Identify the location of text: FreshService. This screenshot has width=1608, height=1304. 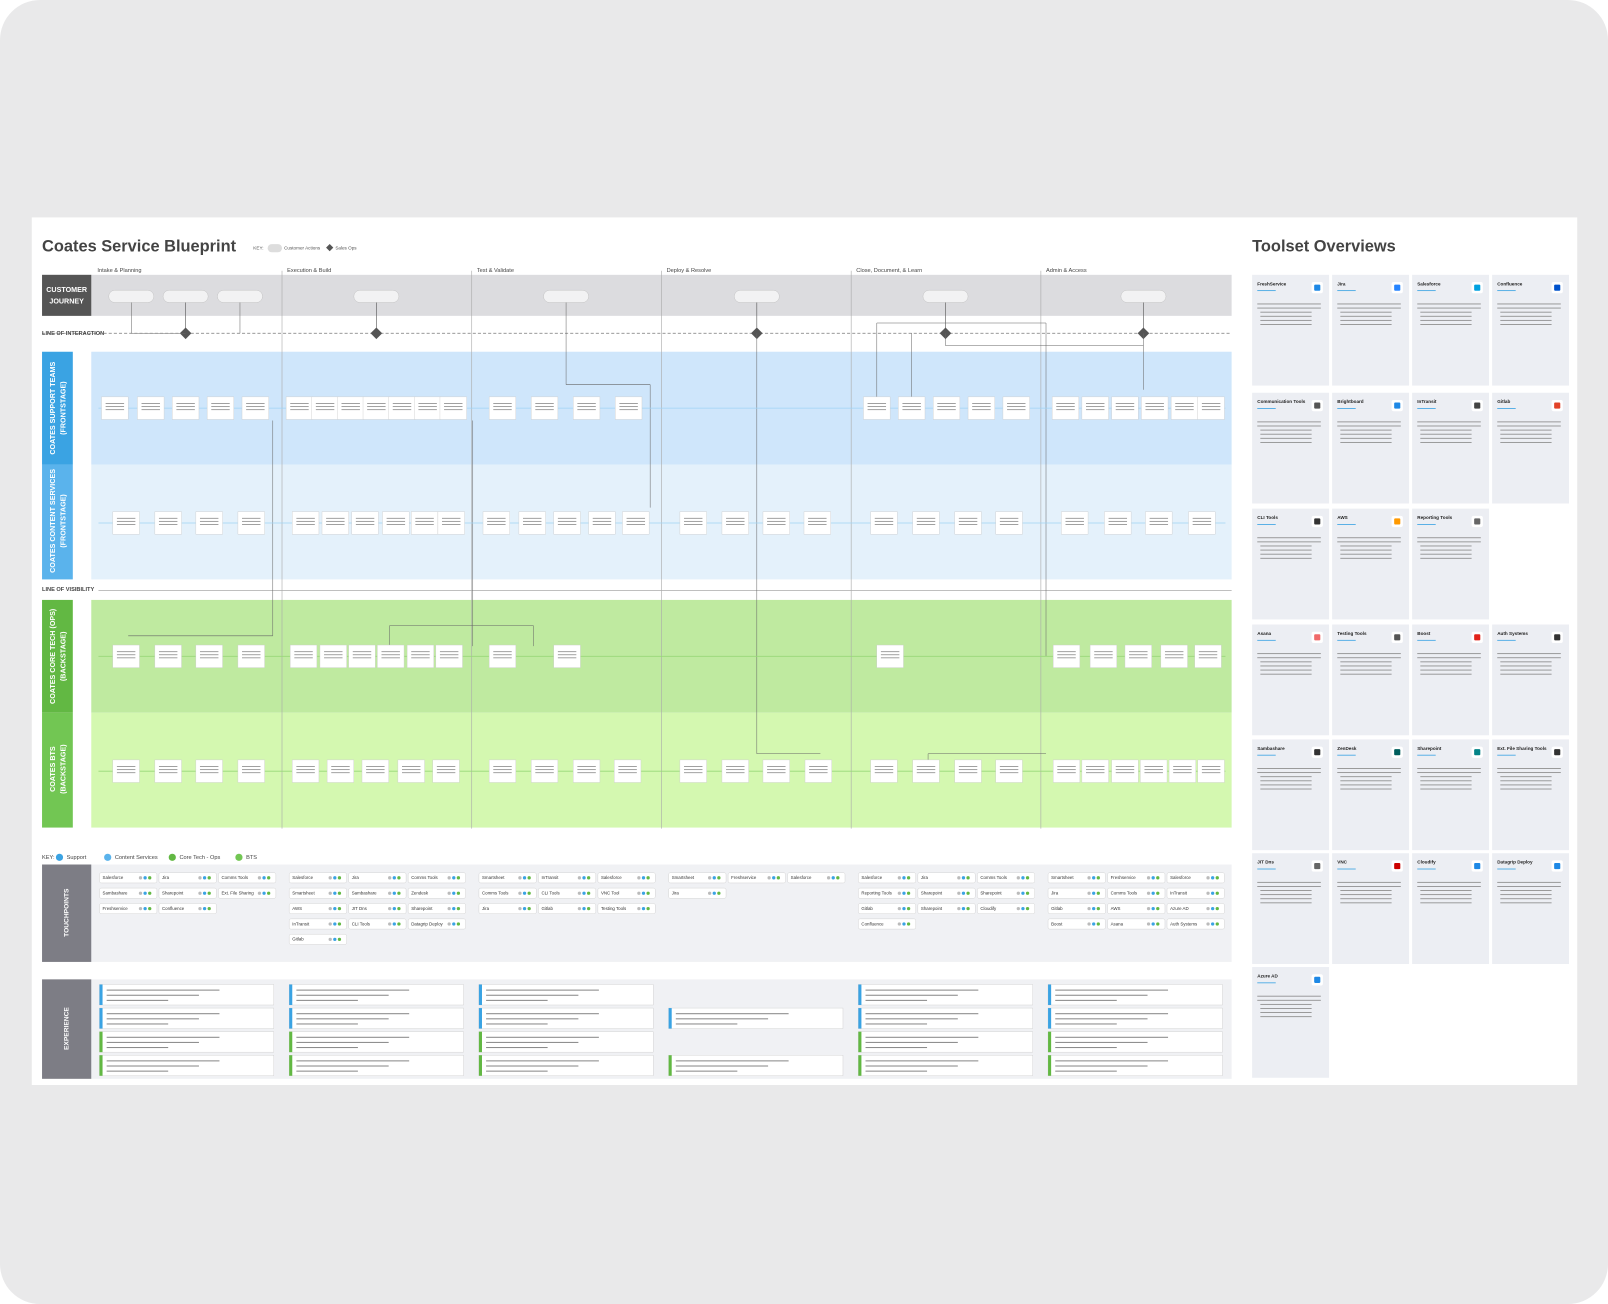
(1271, 283).